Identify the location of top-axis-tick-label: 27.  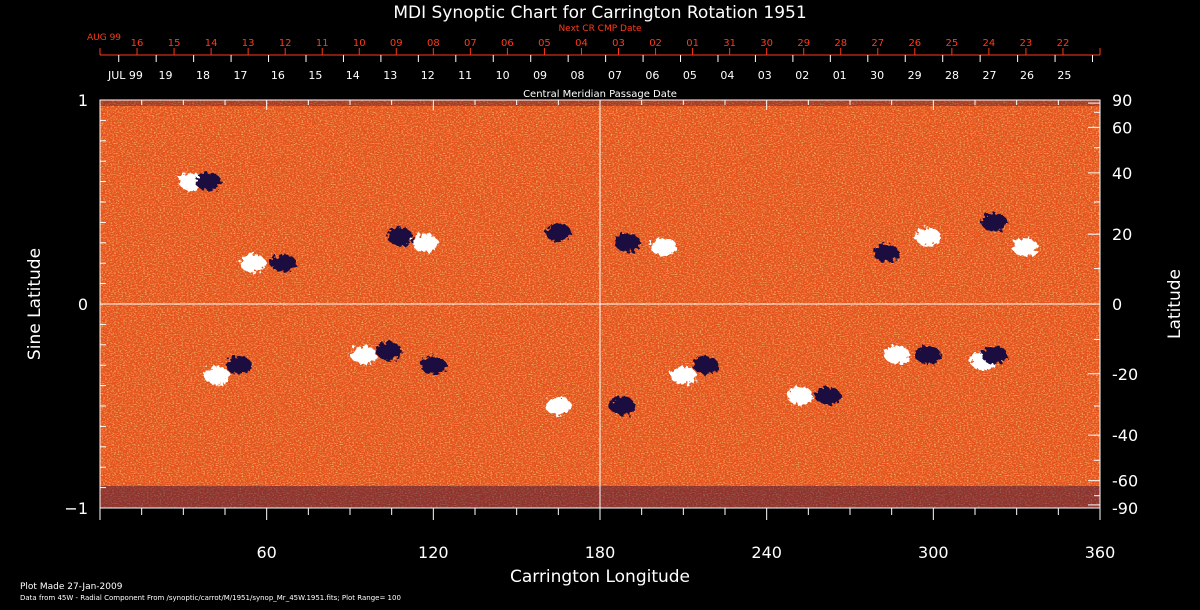
(877, 43).